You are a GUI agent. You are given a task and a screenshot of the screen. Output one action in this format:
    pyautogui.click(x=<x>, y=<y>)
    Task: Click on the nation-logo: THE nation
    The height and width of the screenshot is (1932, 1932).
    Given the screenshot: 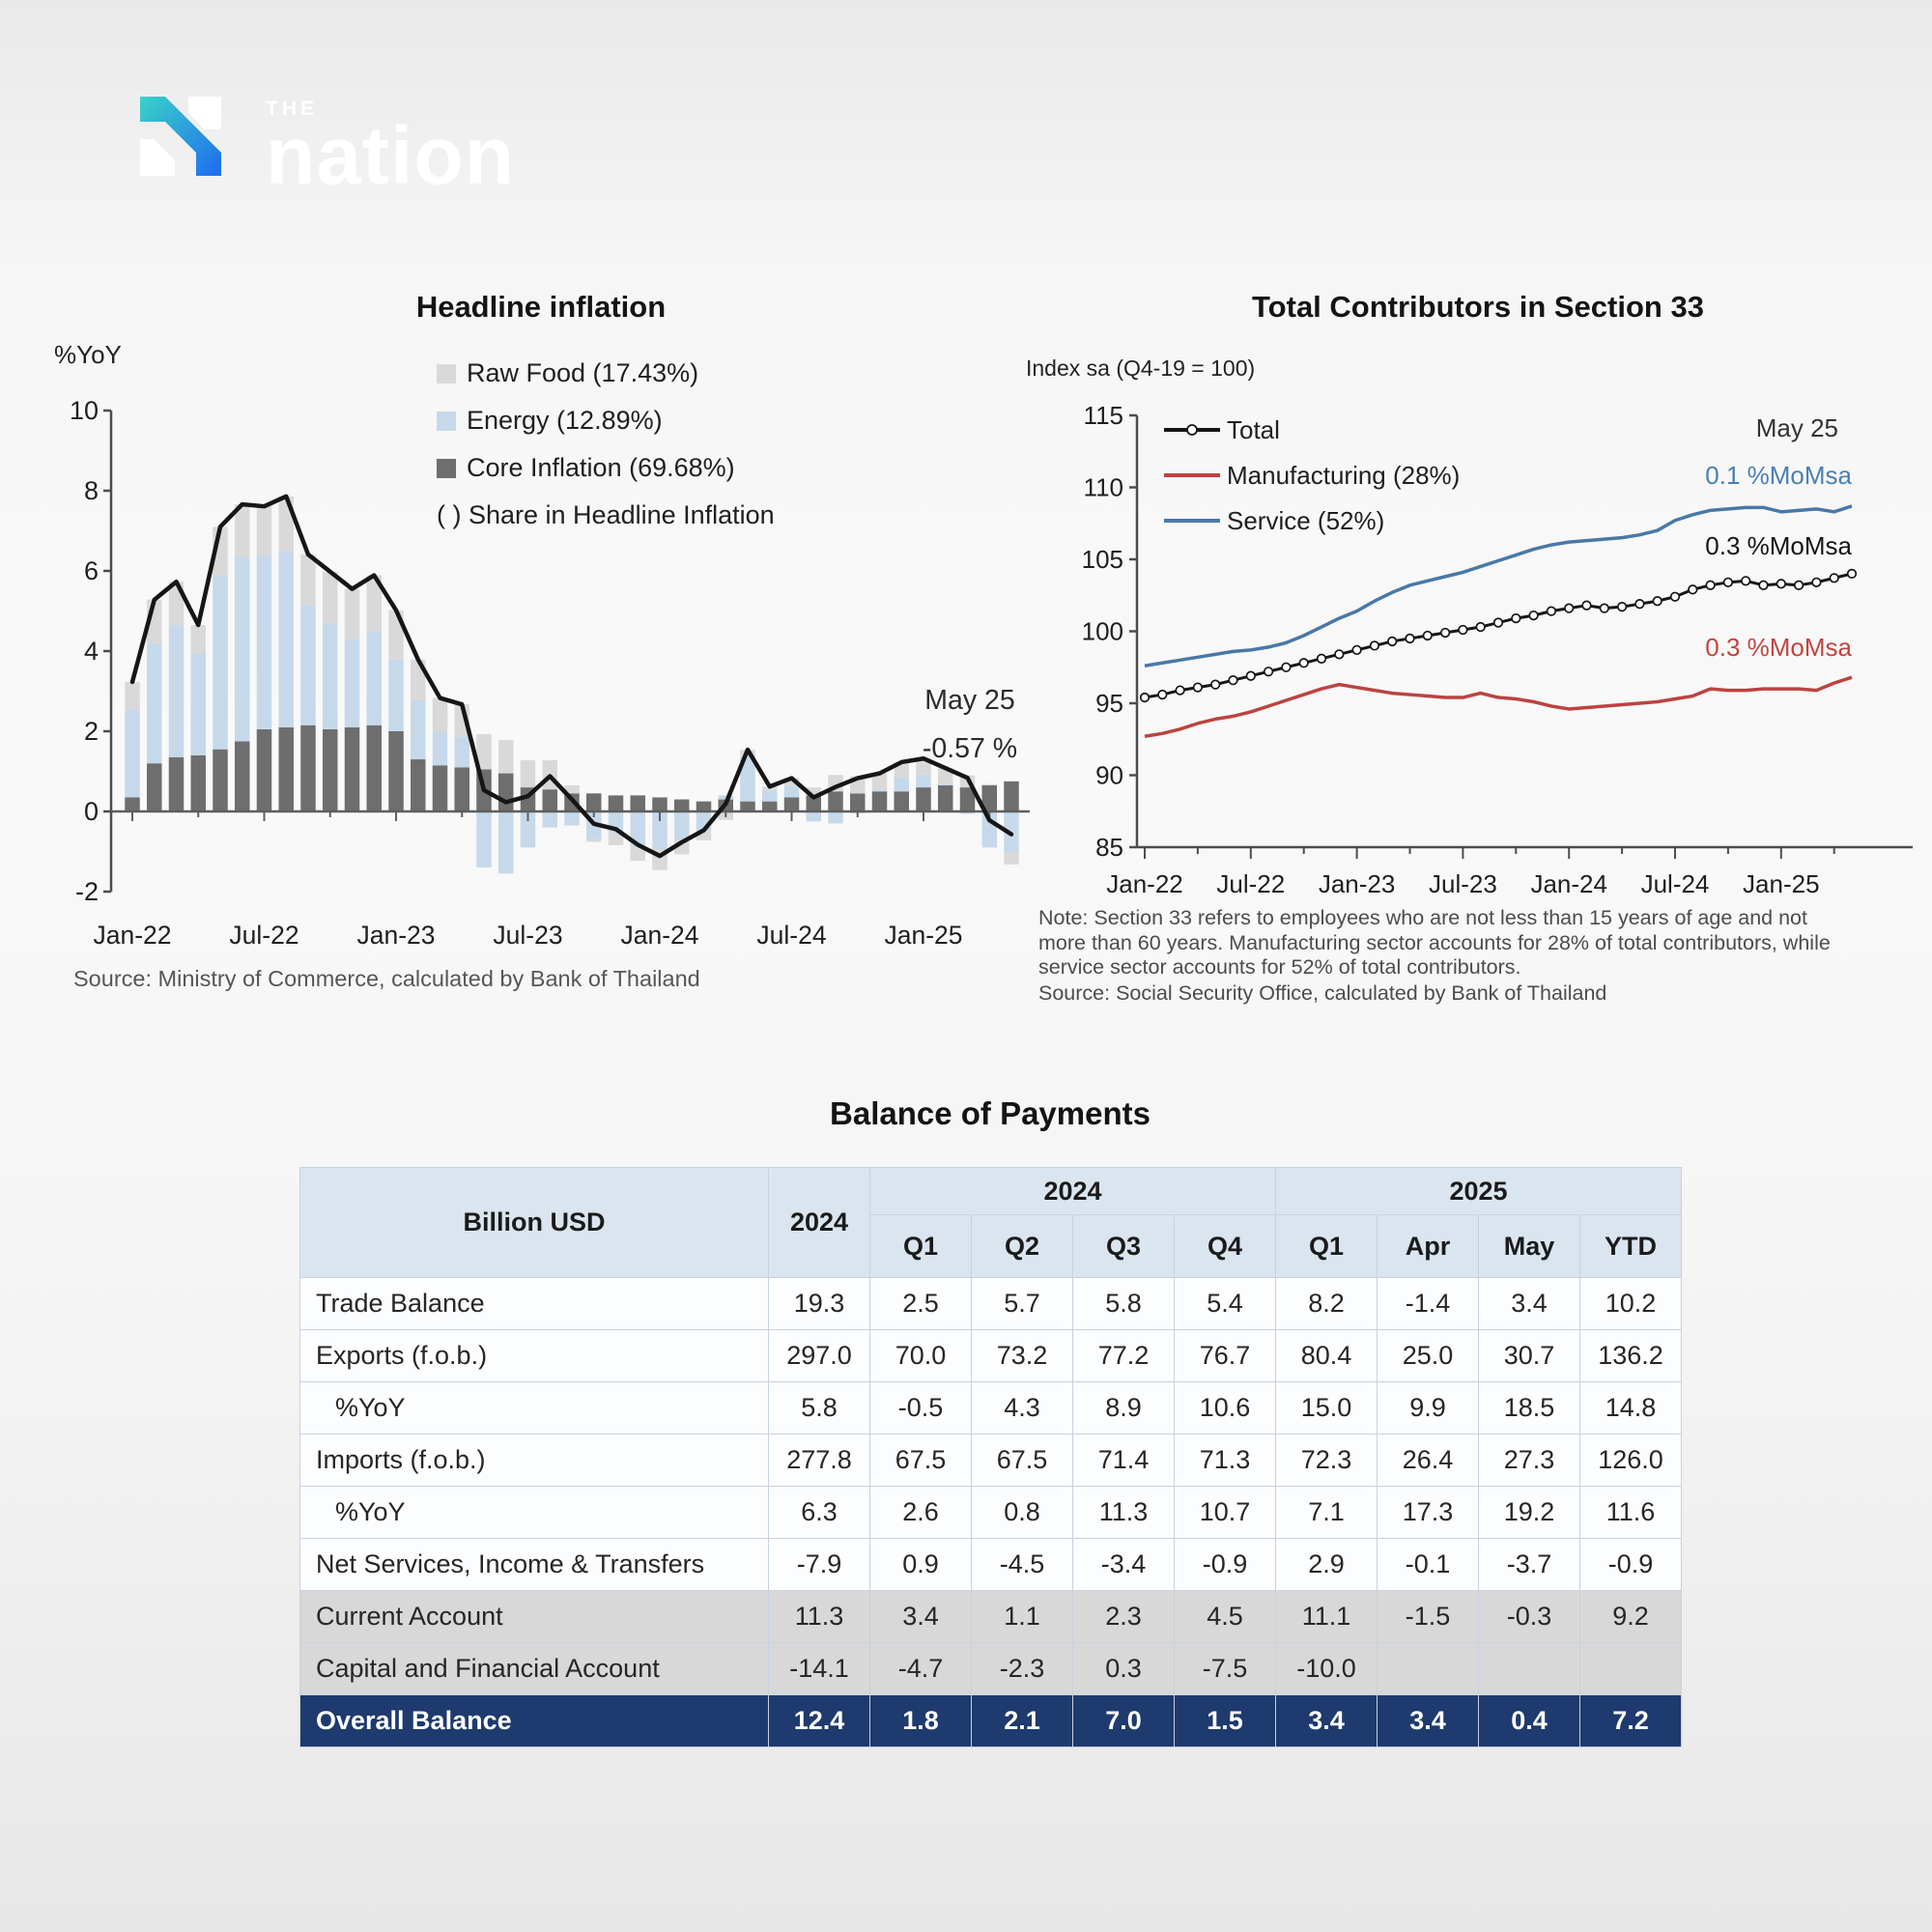 What is the action you would take?
    pyautogui.click(x=323, y=144)
    